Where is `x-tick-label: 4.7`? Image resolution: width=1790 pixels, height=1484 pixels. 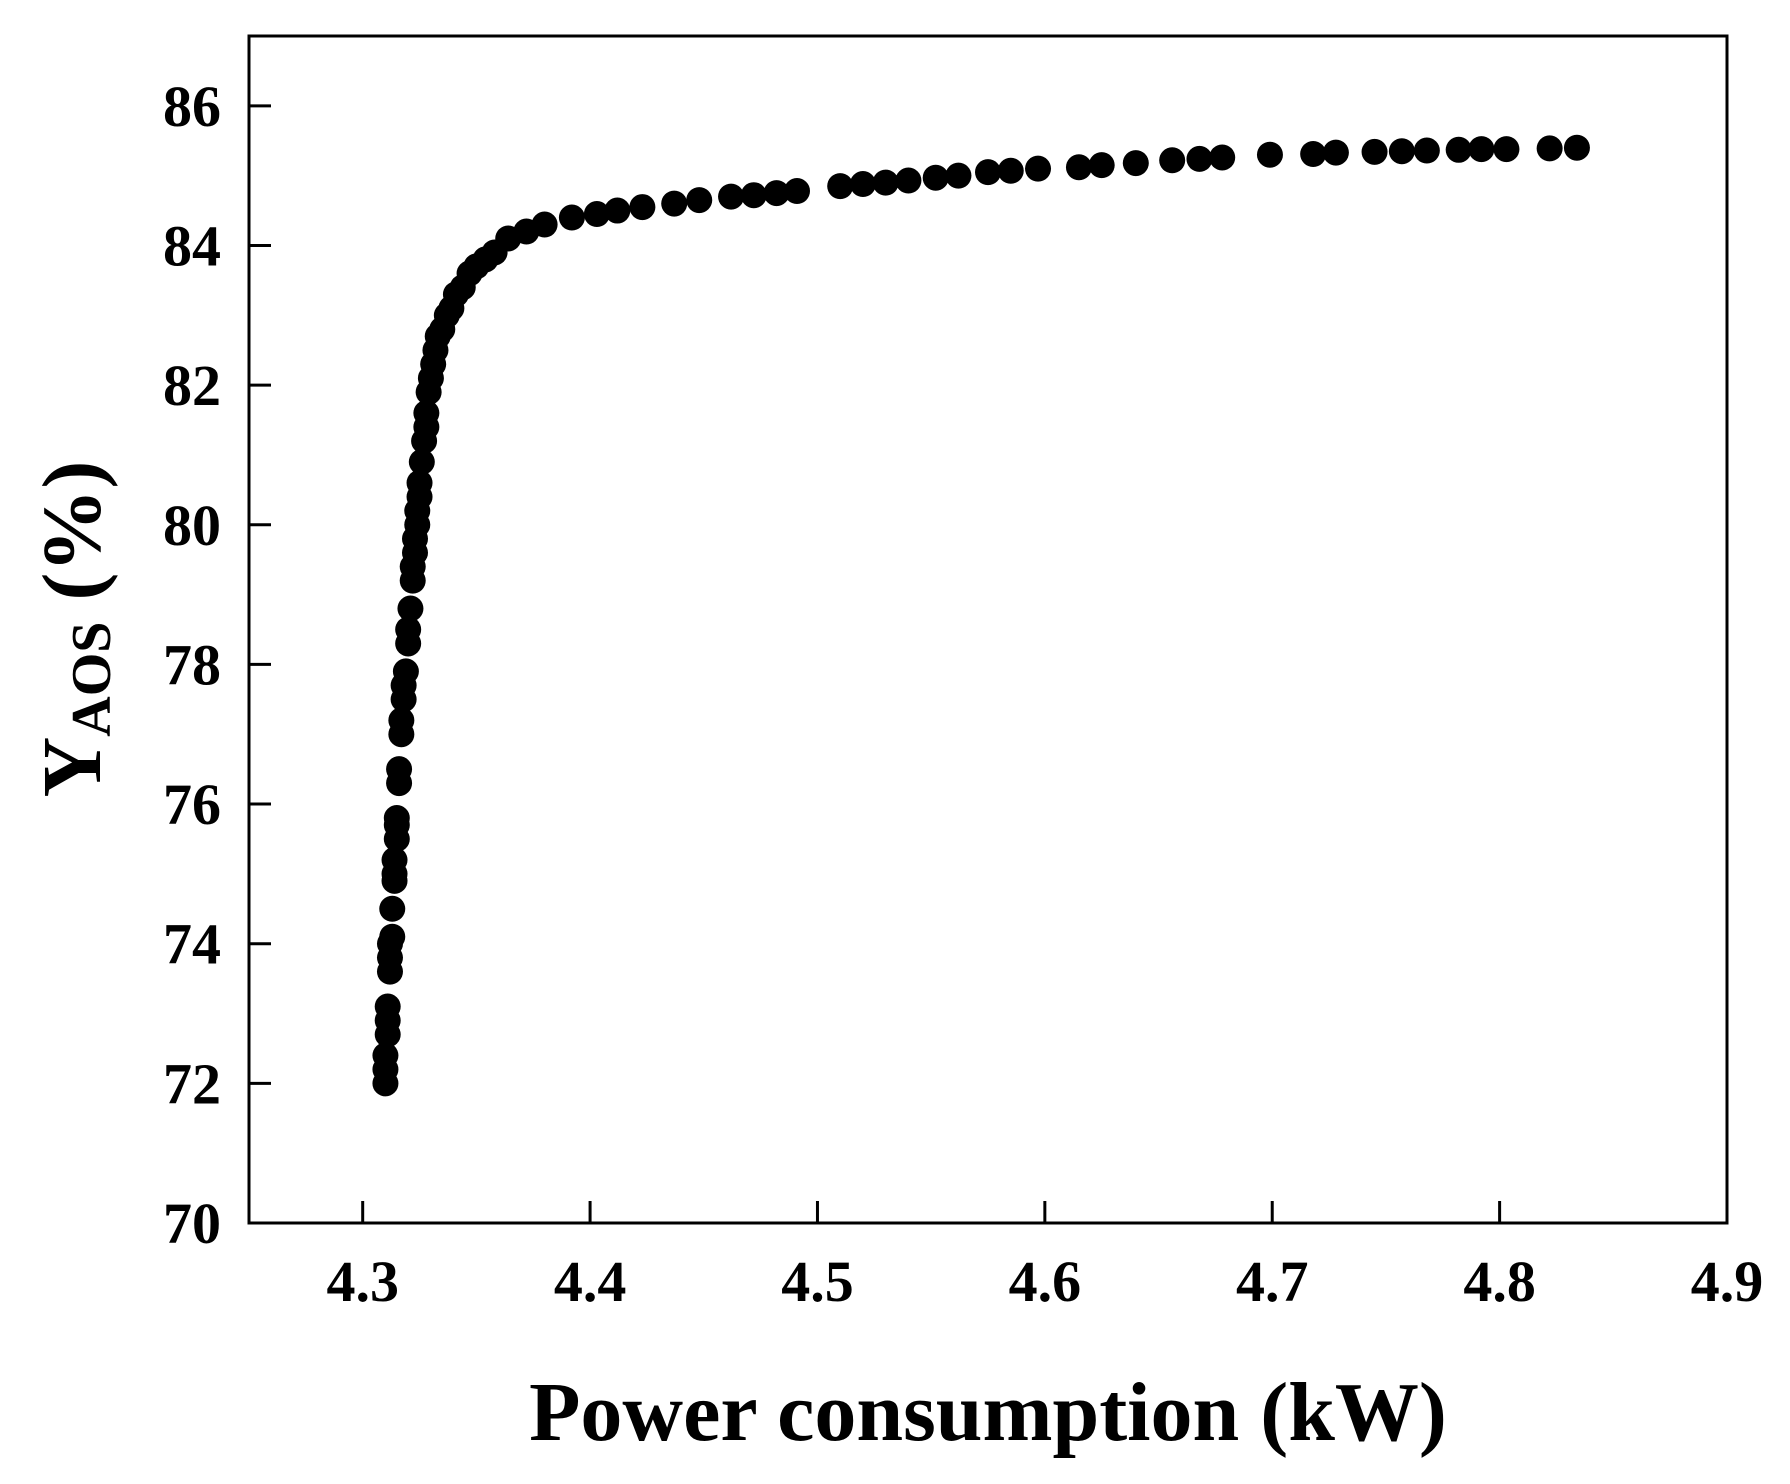
x-tick-label: 4.7 is located at coordinates (1272, 1281).